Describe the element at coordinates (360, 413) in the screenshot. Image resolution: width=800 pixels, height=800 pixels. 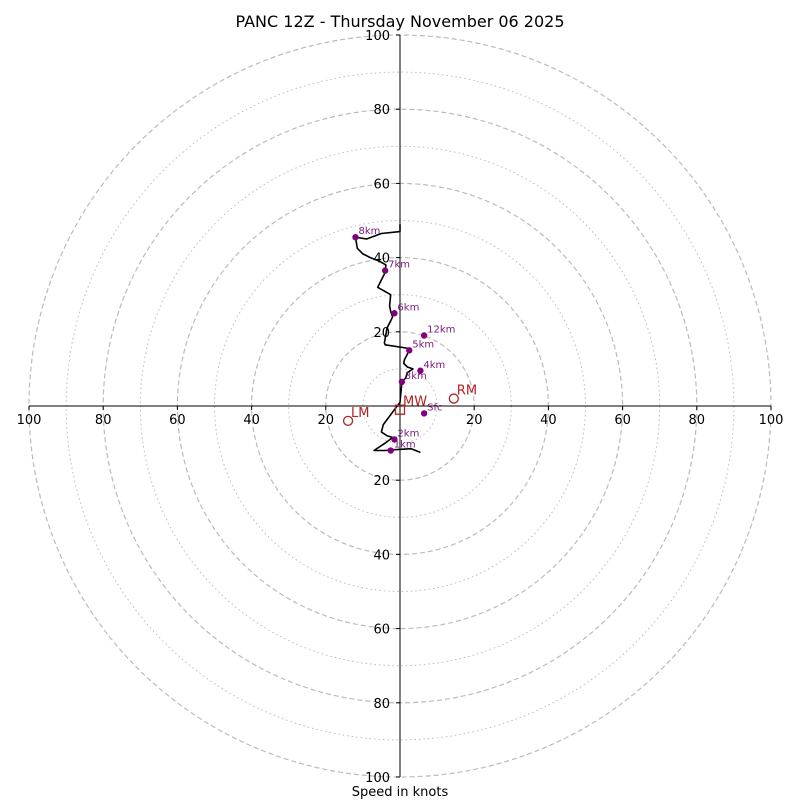
I see `storm-label-lm: LM` at that location.